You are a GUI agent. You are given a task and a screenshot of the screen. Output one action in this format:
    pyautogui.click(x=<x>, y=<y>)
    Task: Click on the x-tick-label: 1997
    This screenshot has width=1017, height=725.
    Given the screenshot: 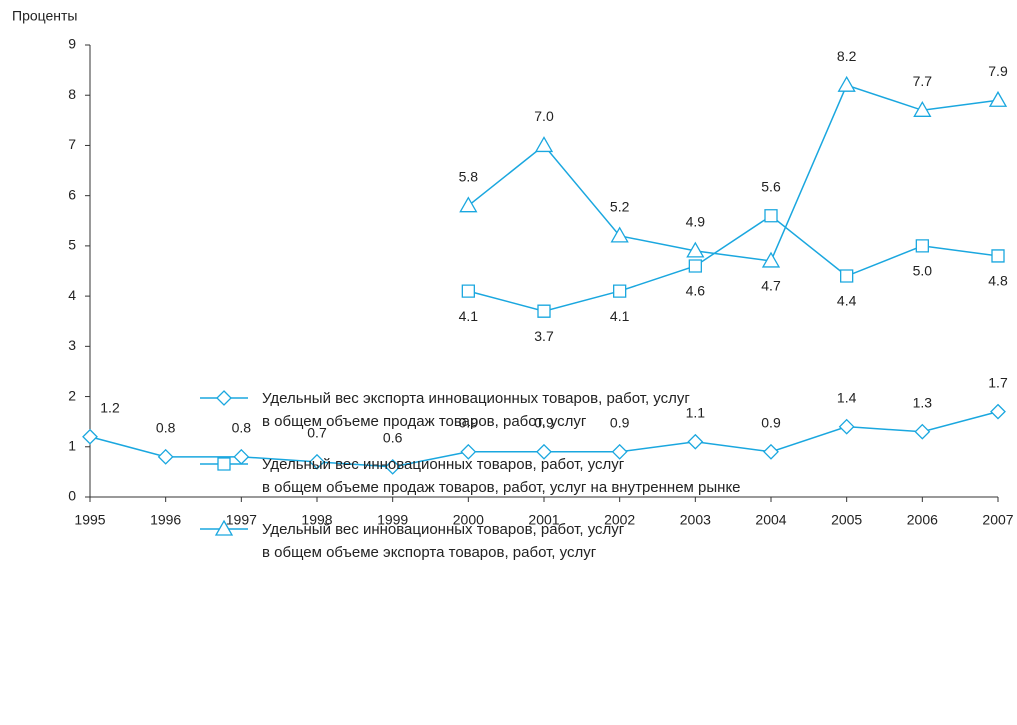 What is the action you would take?
    pyautogui.click(x=241, y=520)
    